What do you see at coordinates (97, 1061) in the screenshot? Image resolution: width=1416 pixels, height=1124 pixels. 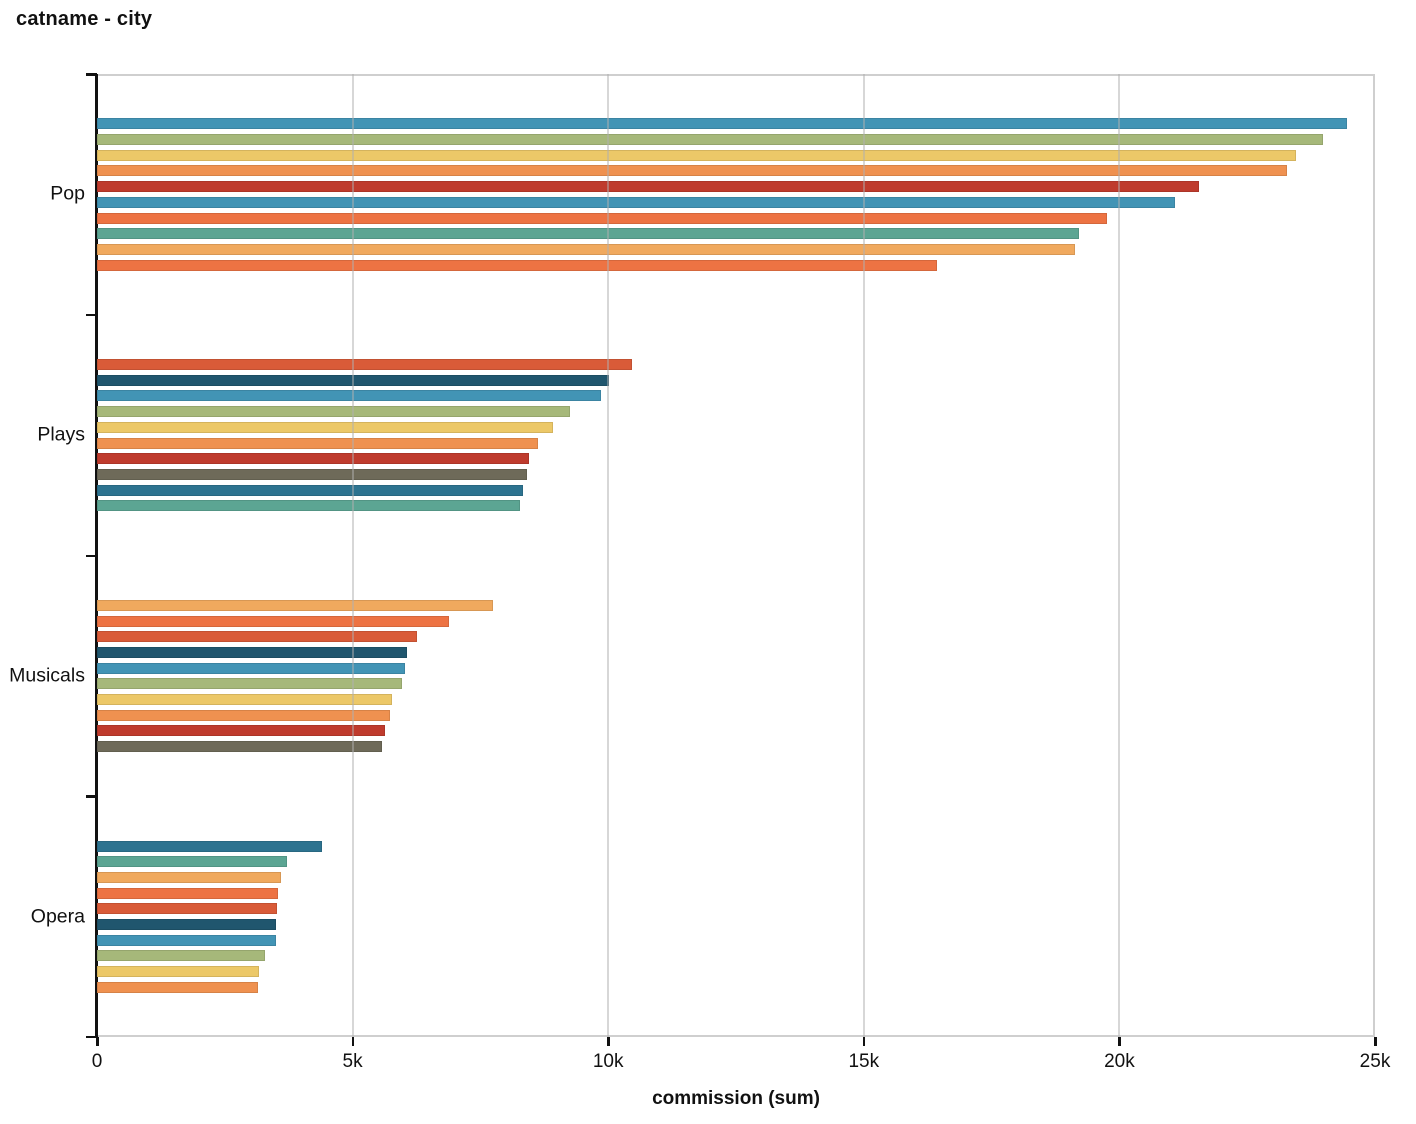 I see `x-tick-label: 0` at bounding box center [97, 1061].